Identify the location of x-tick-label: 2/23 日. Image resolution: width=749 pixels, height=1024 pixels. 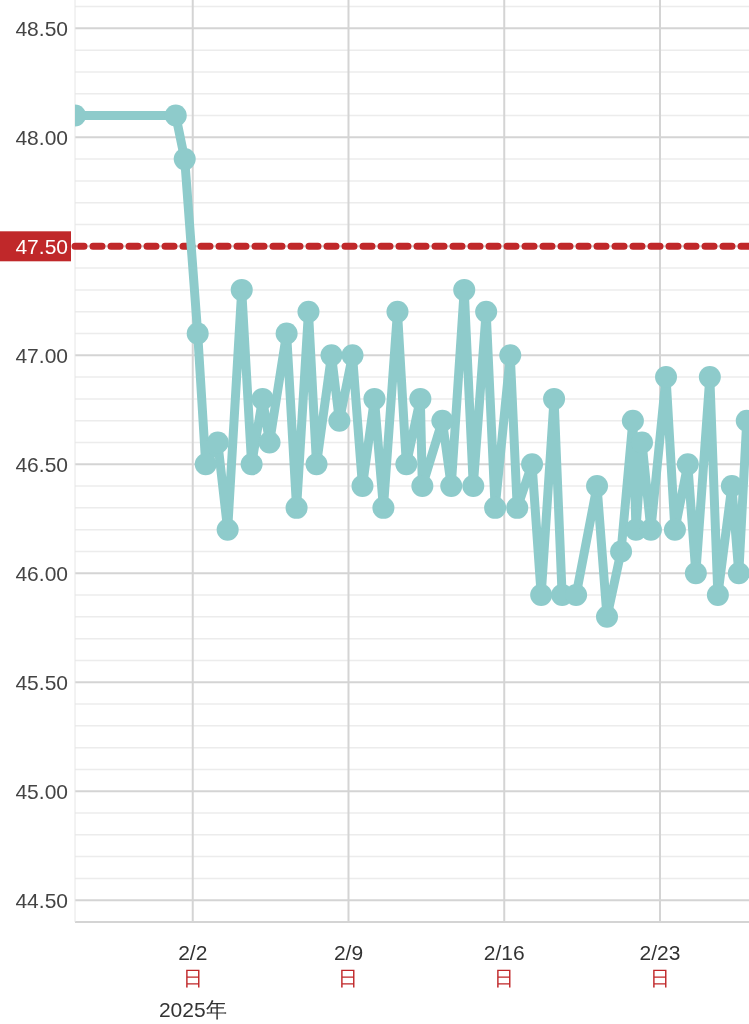
(660, 965).